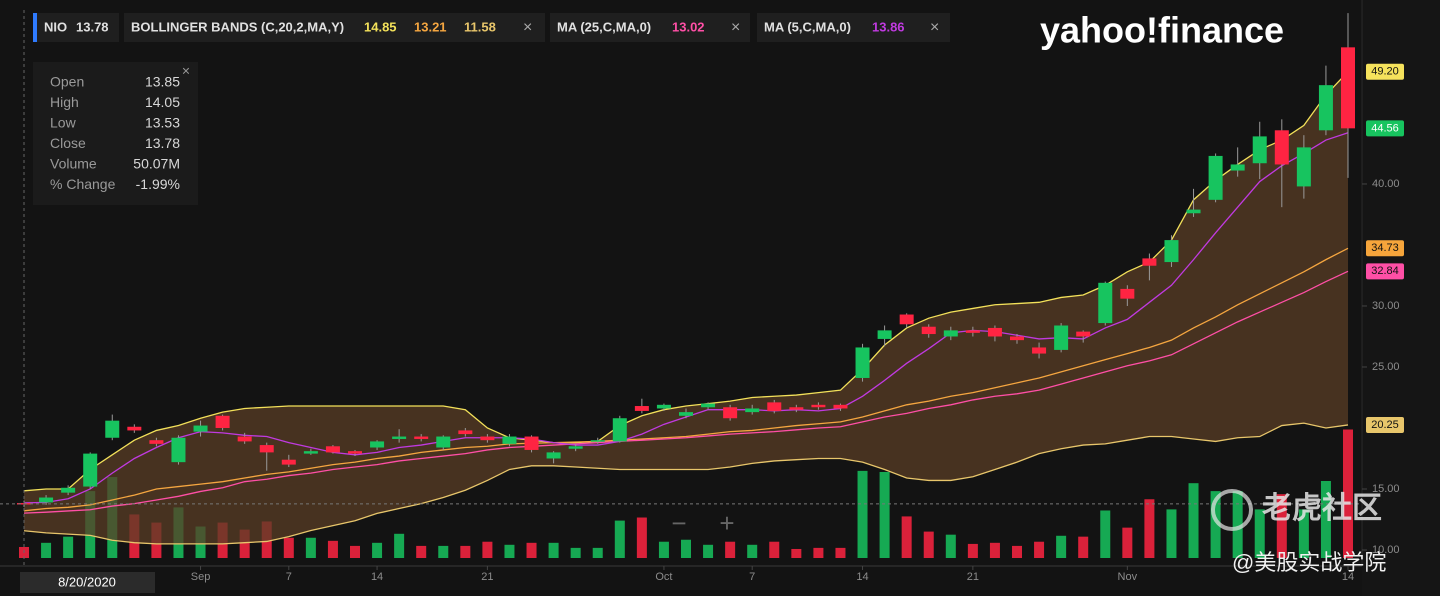 The height and width of the screenshot is (596, 1440). Describe the element at coordinates (64, 102) in the screenshot. I see `tooltip-label: High` at that location.